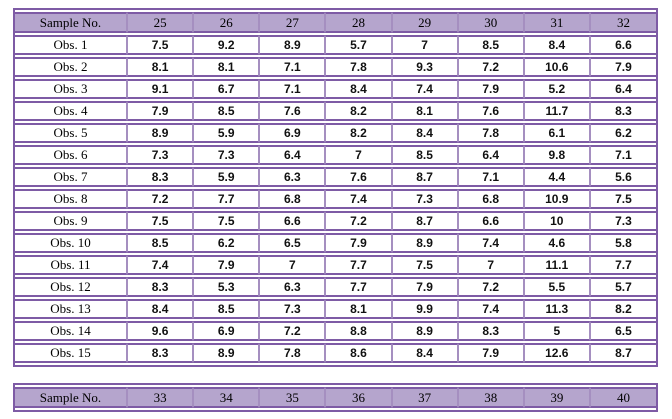 This screenshot has height=419, width=672. What do you see at coordinates (292, 243) in the screenshot?
I see `obs-value: 6.5` at bounding box center [292, 243].